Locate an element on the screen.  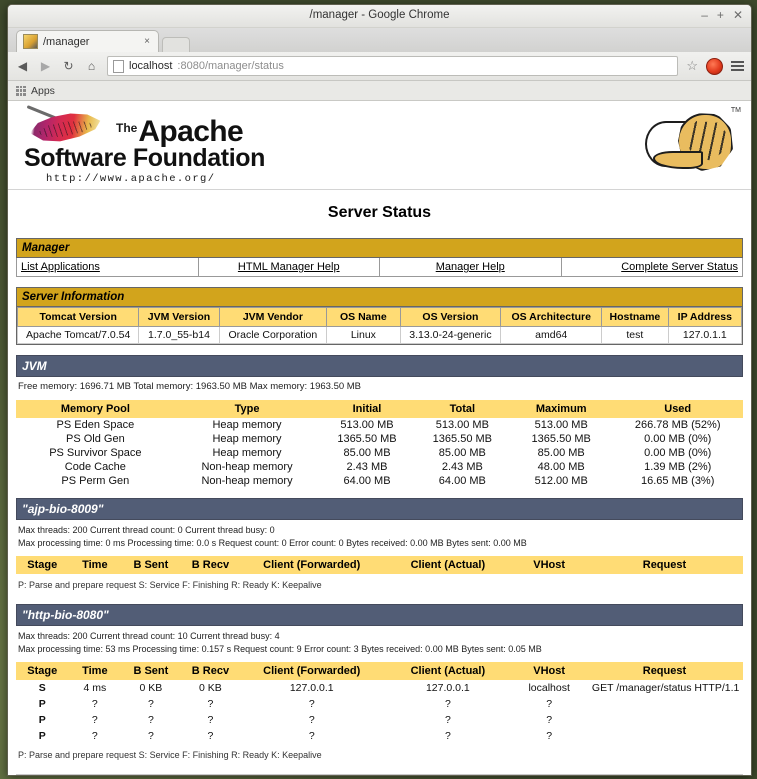
col-maximum: Maximum is located at coordinates (561, 408).